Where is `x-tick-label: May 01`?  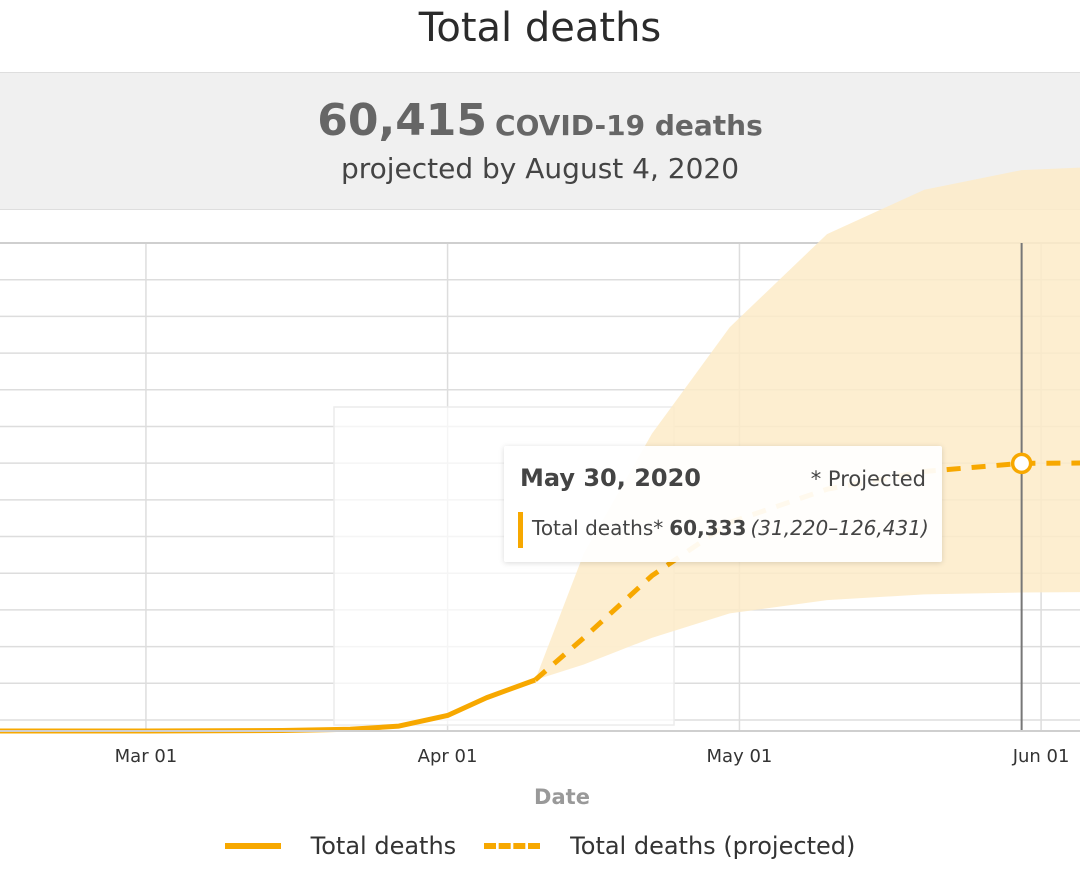
x-tick-label: May 01 is located at coordinates (740, 756).